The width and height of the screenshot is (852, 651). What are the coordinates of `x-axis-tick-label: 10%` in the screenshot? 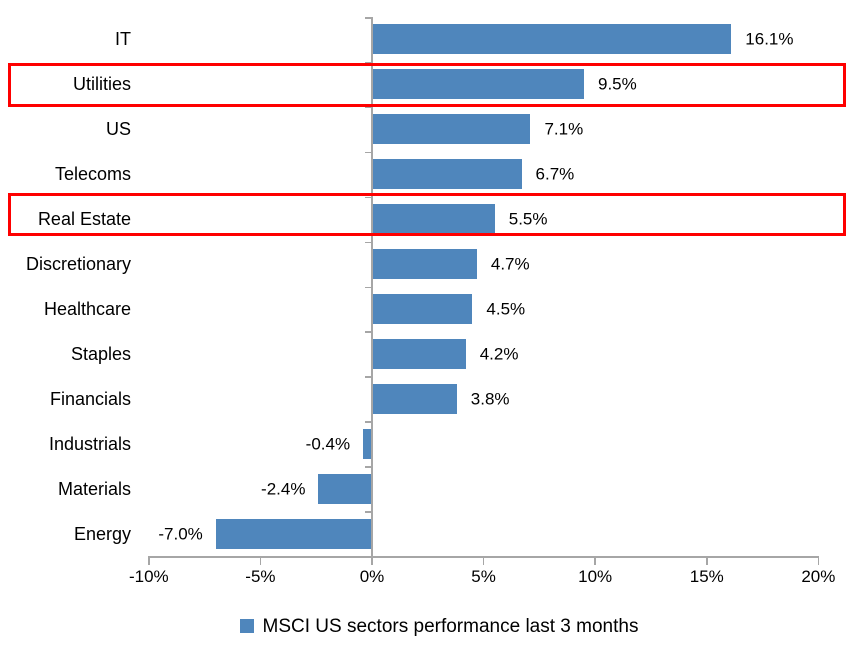 It's located at (595, 576).